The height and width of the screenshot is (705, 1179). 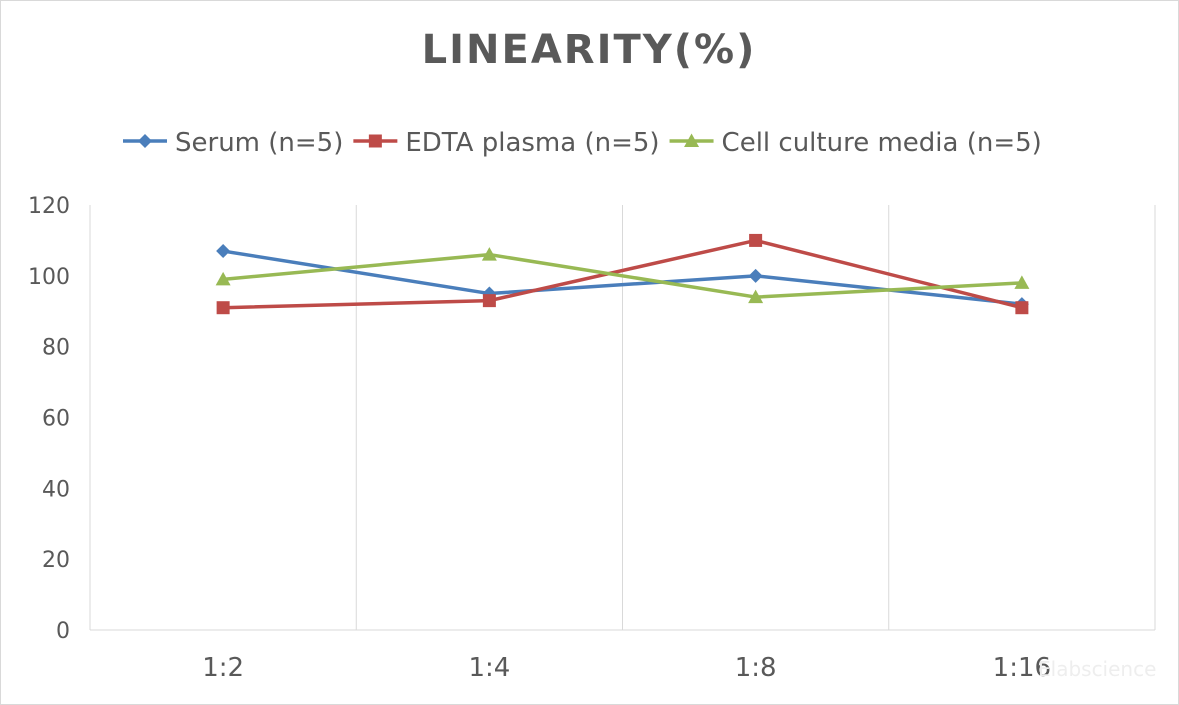 I want to click on series-group, so click(x=622, y=274).